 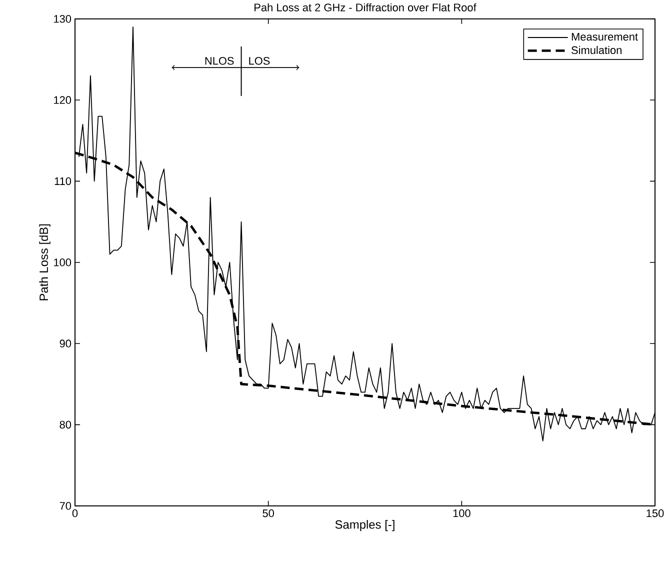 I want to click on y-tick-label: 70, so click(x=66, y=506).